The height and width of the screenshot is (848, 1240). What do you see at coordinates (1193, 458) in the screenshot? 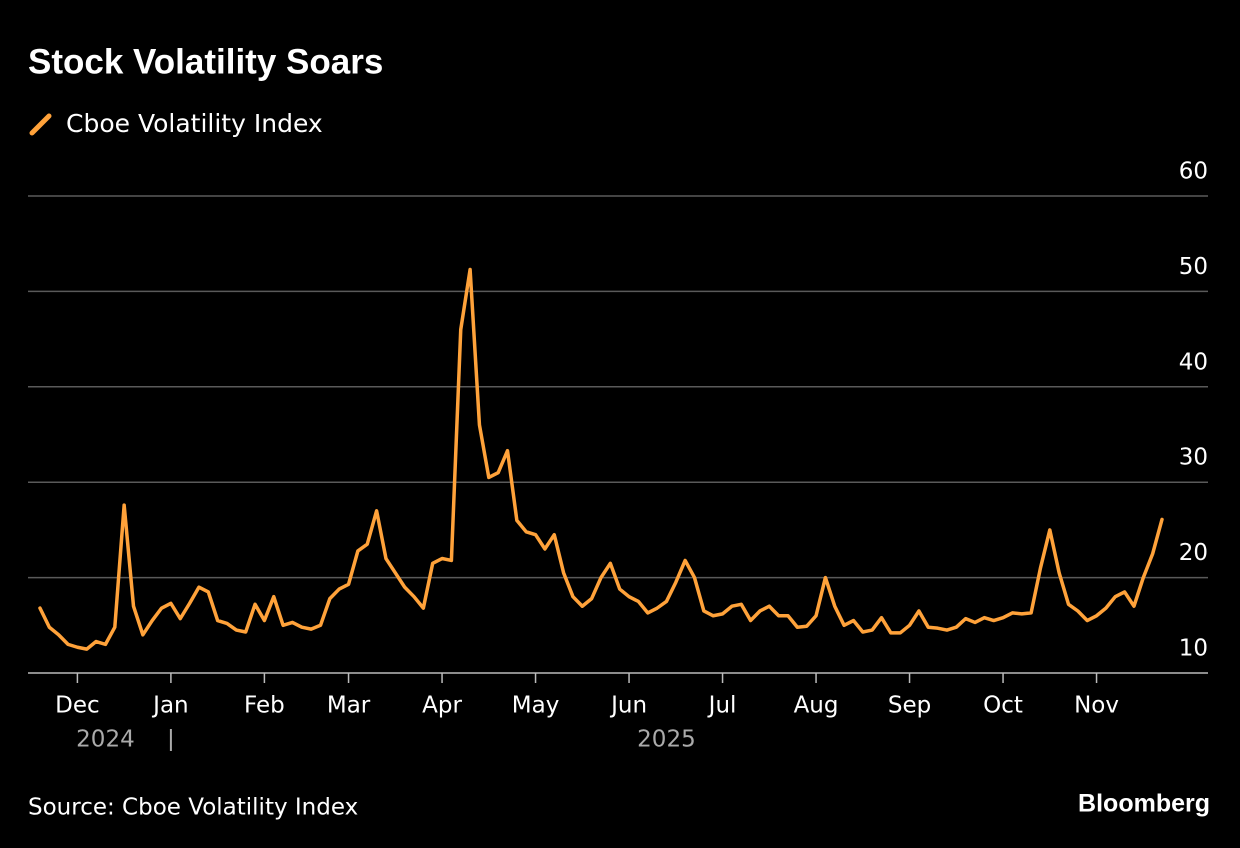
I see `y-tick-label: 30` at bounding box center [1193, 458].